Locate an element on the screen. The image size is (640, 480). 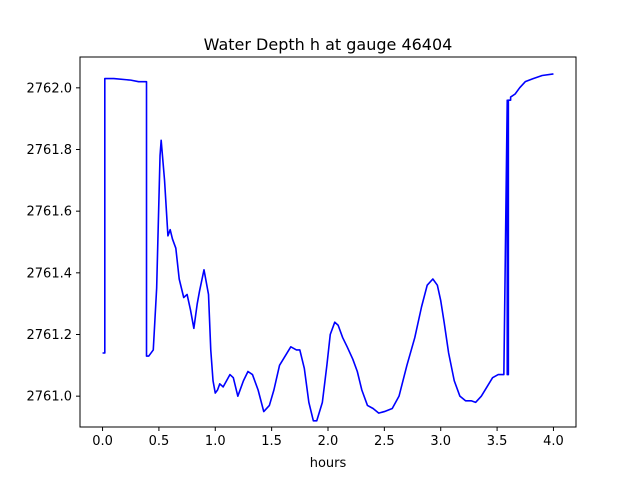
x-tick-label: 2.0 is located at coordinates (328, 441).